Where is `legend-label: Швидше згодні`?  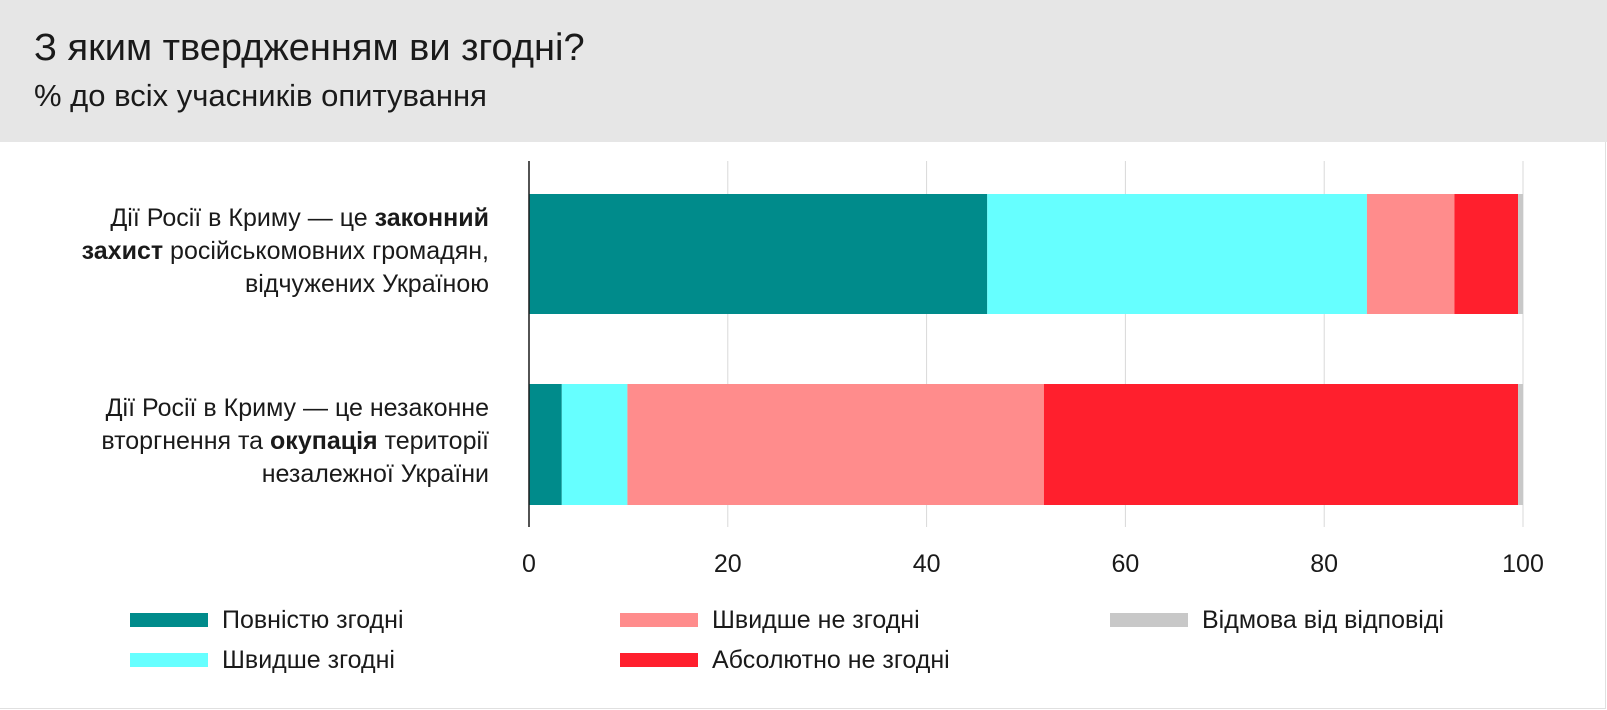
legend-label: Швидше згодні is located at coordinates (308, 659).